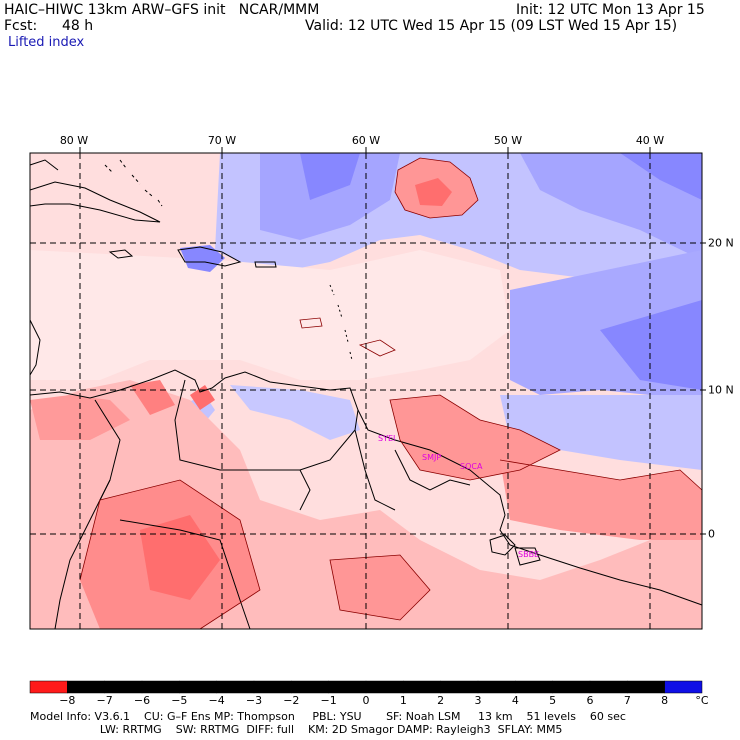 The width and height of the screenshot is (740, 740). Describe the element at coordinates (386, 438) in the screenshot. I see `station-syei: SYEI` at that location.